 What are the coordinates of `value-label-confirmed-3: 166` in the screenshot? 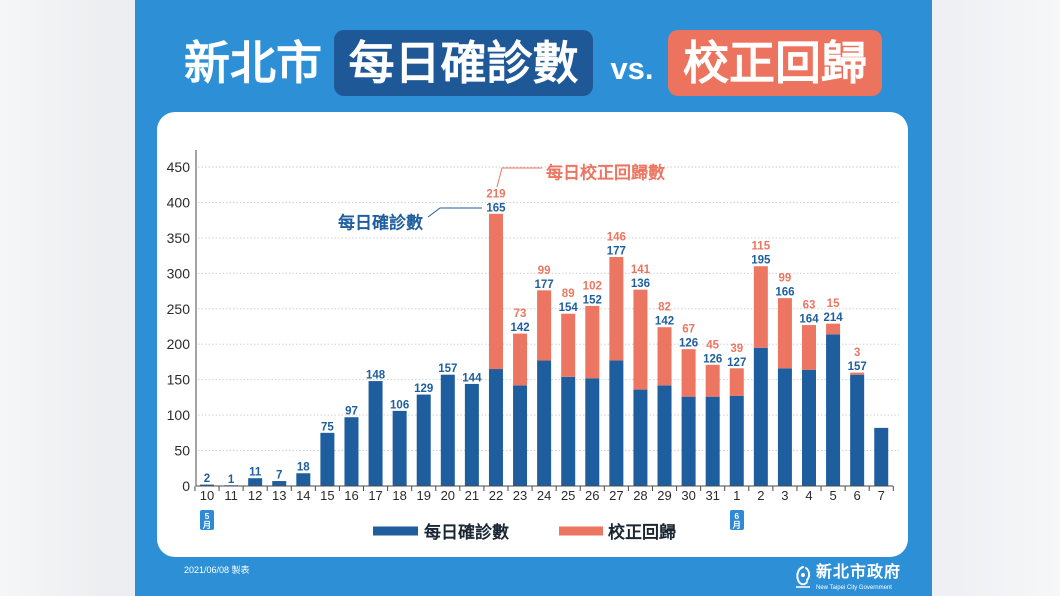 It's located at (784, 293).